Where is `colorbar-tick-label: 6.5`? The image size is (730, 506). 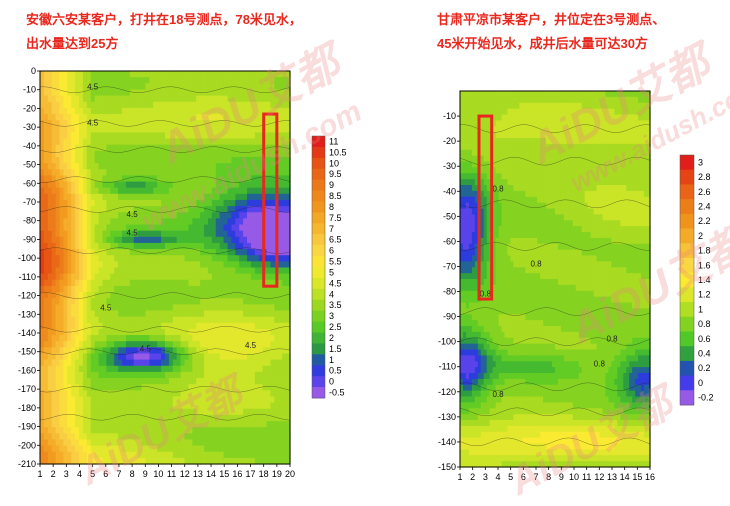
colorbar-tick-label: 6.5 is located at coordinates (335, 240).